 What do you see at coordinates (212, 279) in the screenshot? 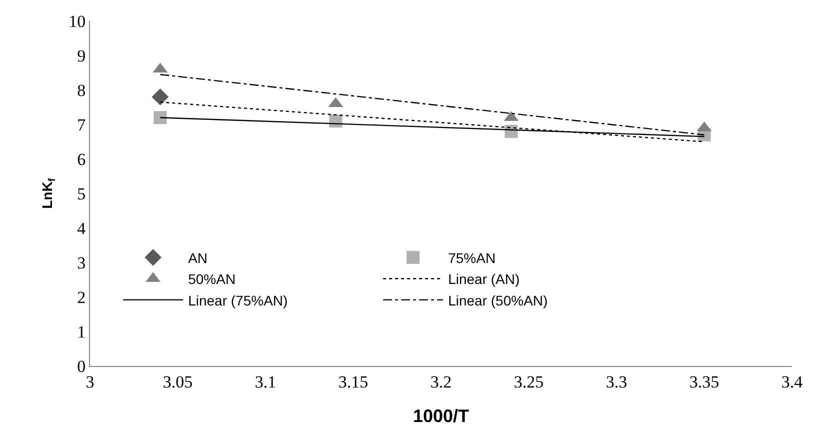
I see `legend-label: 50%AN` at bounding box center [212, 279].